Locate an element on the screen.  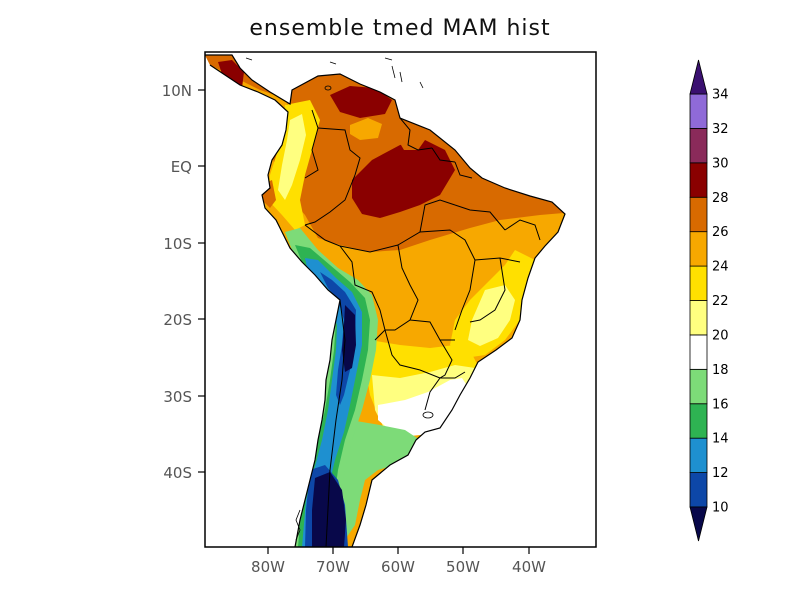
colorbar-label: 16 is located at coordinates (720, 404).